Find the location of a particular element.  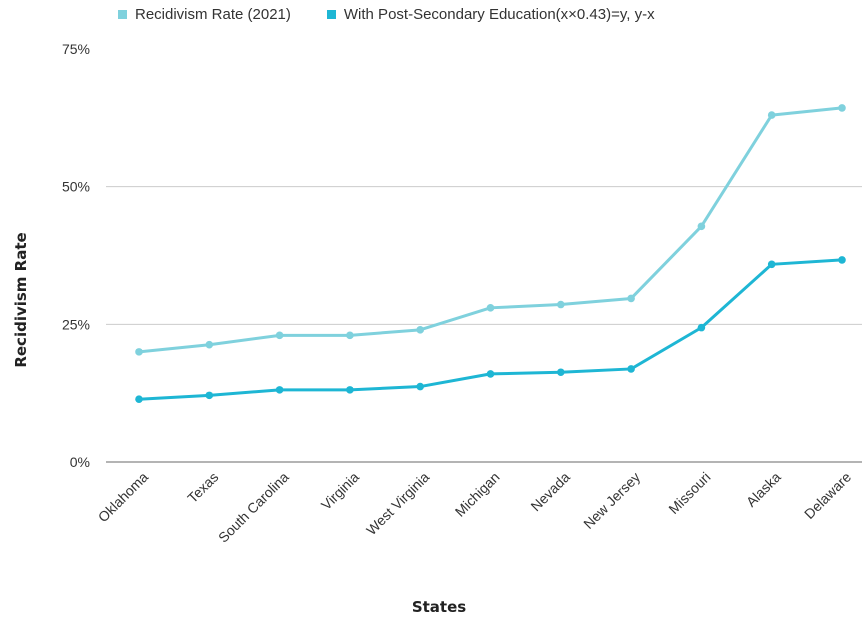

y-tick-label: 25% is located at coordinates (76, 324).